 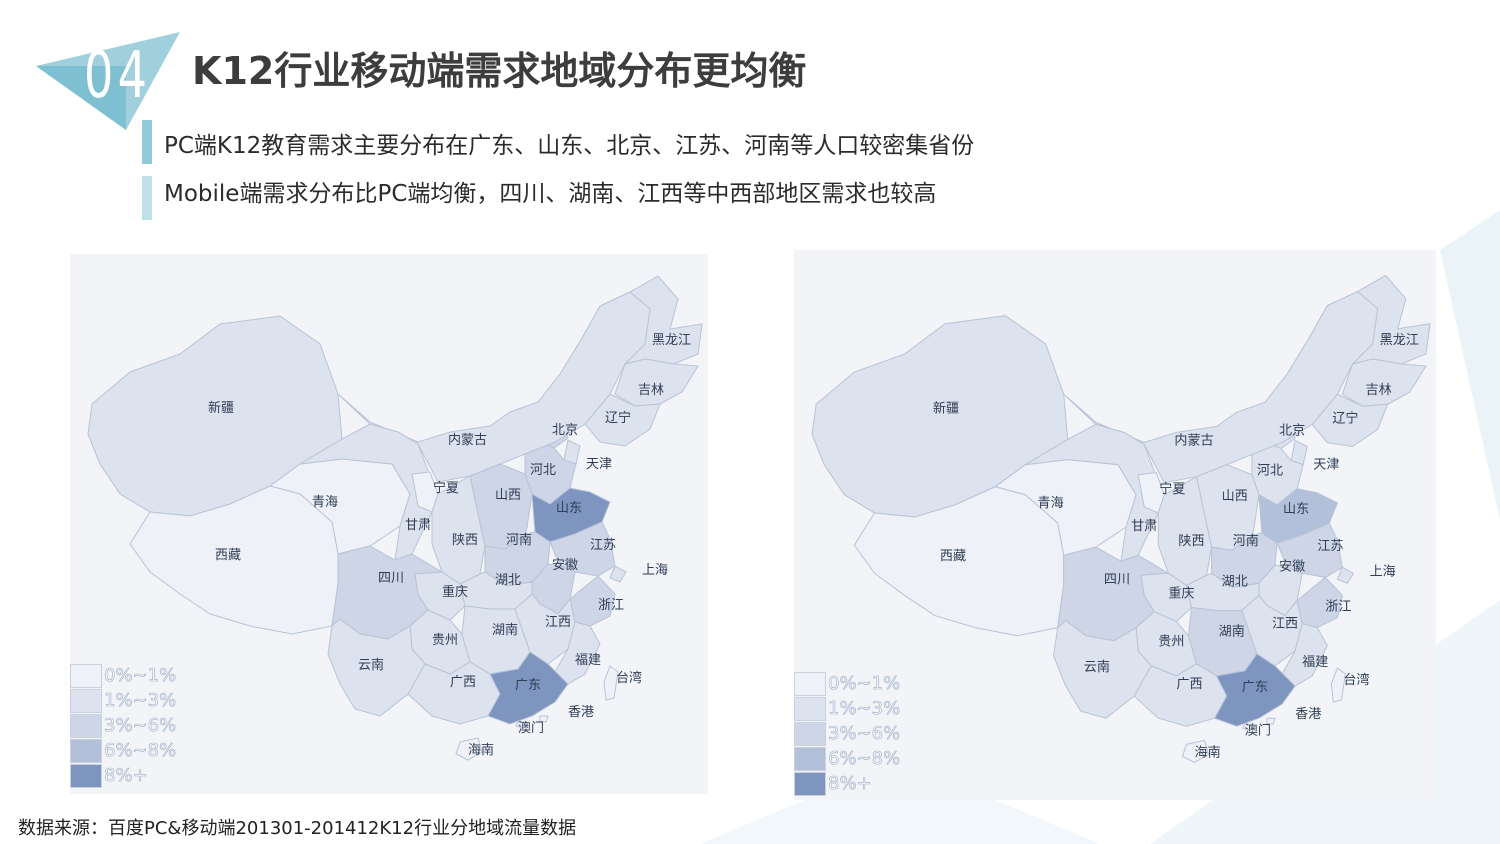 I want to click on mobile-province-label: 云南, so click(x=1097, y=667).